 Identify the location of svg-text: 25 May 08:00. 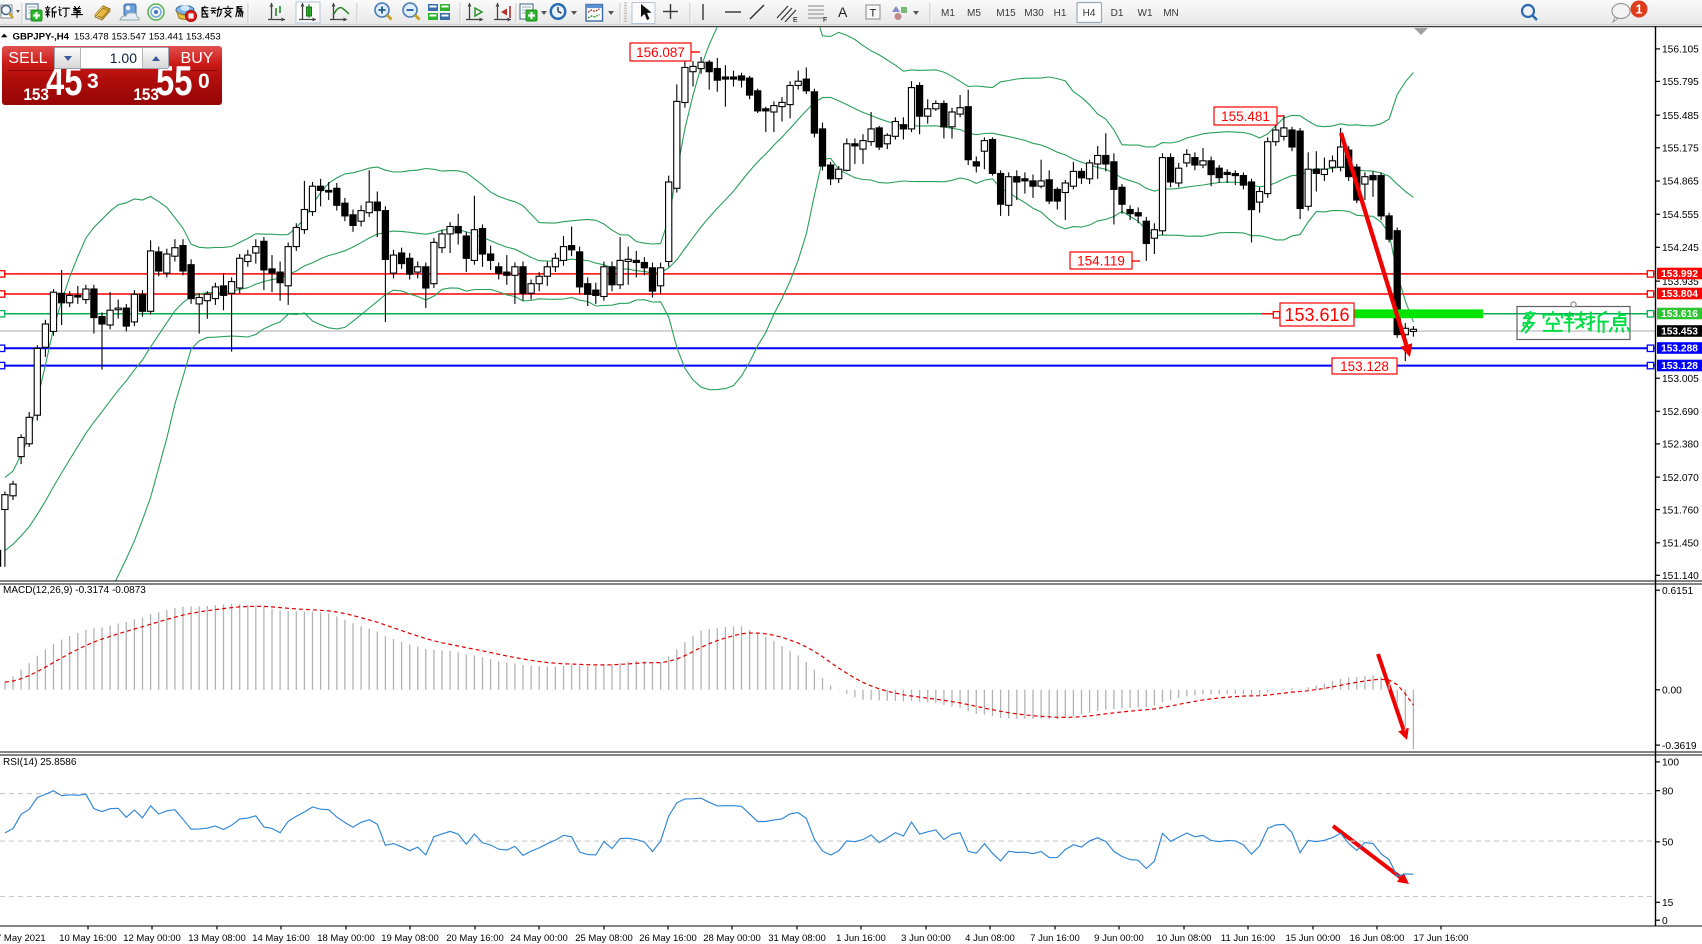
(604, 938).